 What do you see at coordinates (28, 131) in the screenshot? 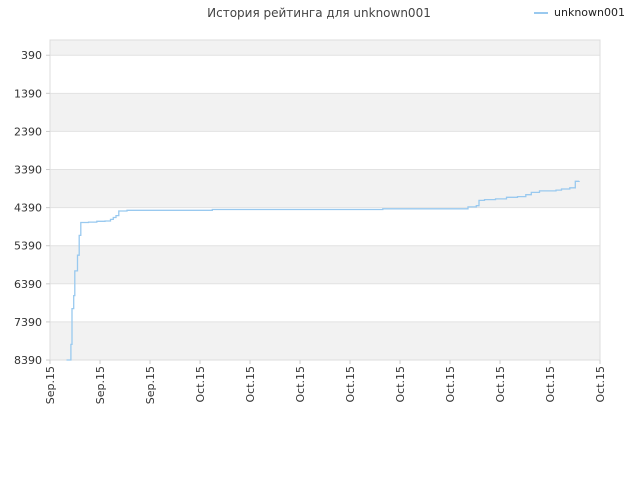
I see `y-tick-label: 2390` at bounding box center [28, 131].